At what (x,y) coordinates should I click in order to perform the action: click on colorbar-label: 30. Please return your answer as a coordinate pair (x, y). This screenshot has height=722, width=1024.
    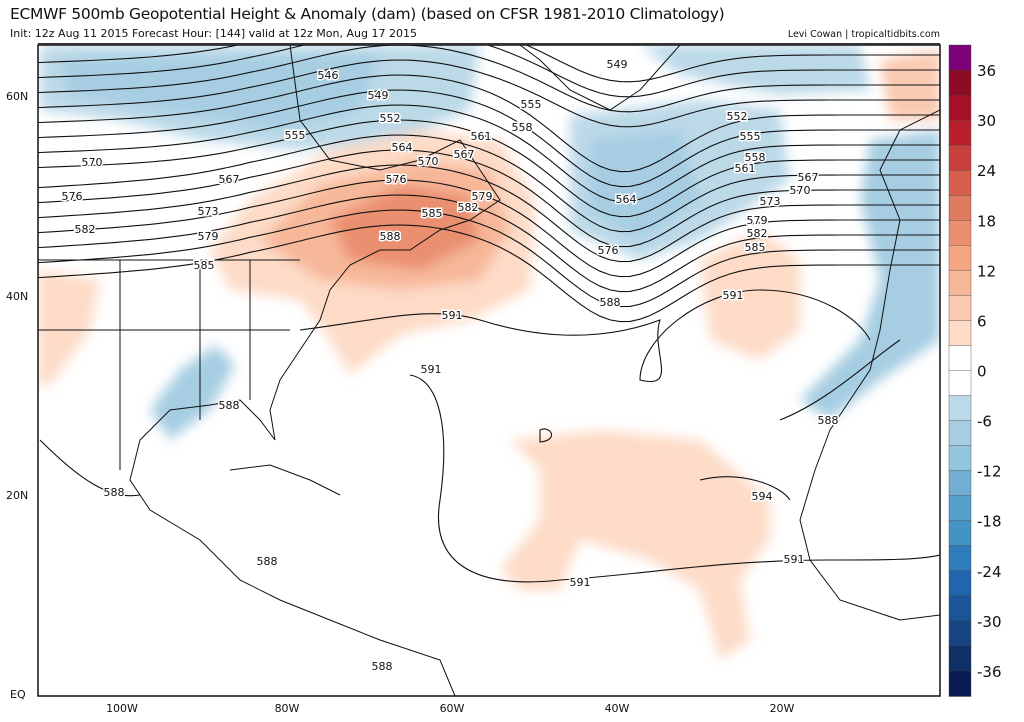
    Looking at the image, I should click on (986, 121).